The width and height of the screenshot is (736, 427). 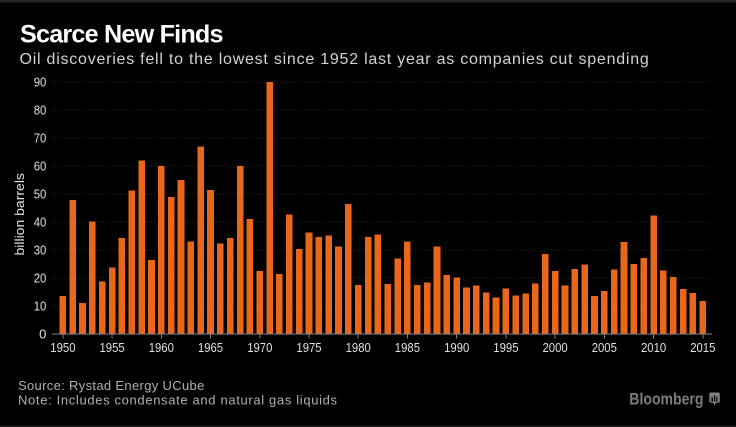 What do you see at coordinates (40, 165) in the screenshot?
I see `svg-text: 60` at bounding box center [40, 165].